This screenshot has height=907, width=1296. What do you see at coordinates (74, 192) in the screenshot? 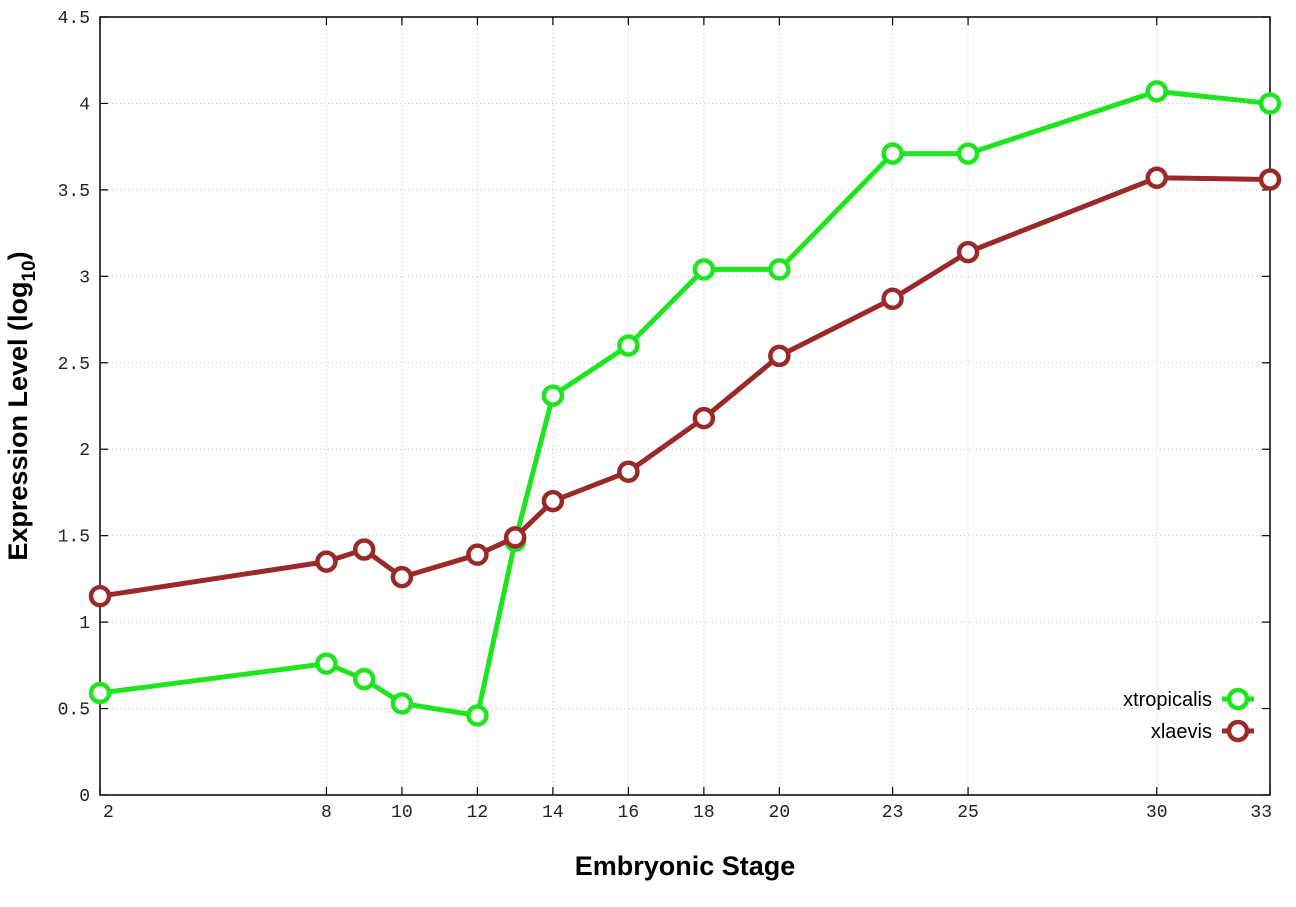
I see `y-tick-label: 3.5` at bounding box center [74, 192].